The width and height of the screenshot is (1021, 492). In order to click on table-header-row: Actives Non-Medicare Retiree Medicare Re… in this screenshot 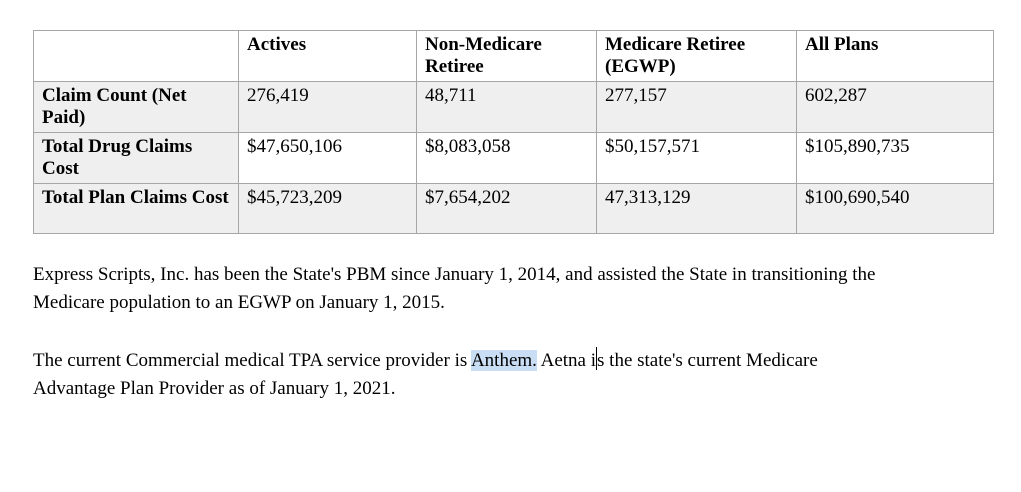, I will do `click(513, 56)`.